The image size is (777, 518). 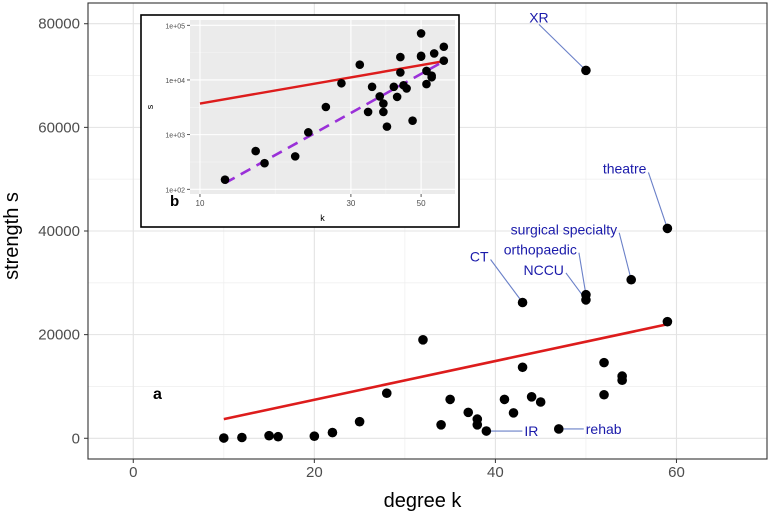 What do you see at coordinates (350, 203) in the screenshot?
I see `inset-x-tick-label: 30` at bounding box center [350, 203].